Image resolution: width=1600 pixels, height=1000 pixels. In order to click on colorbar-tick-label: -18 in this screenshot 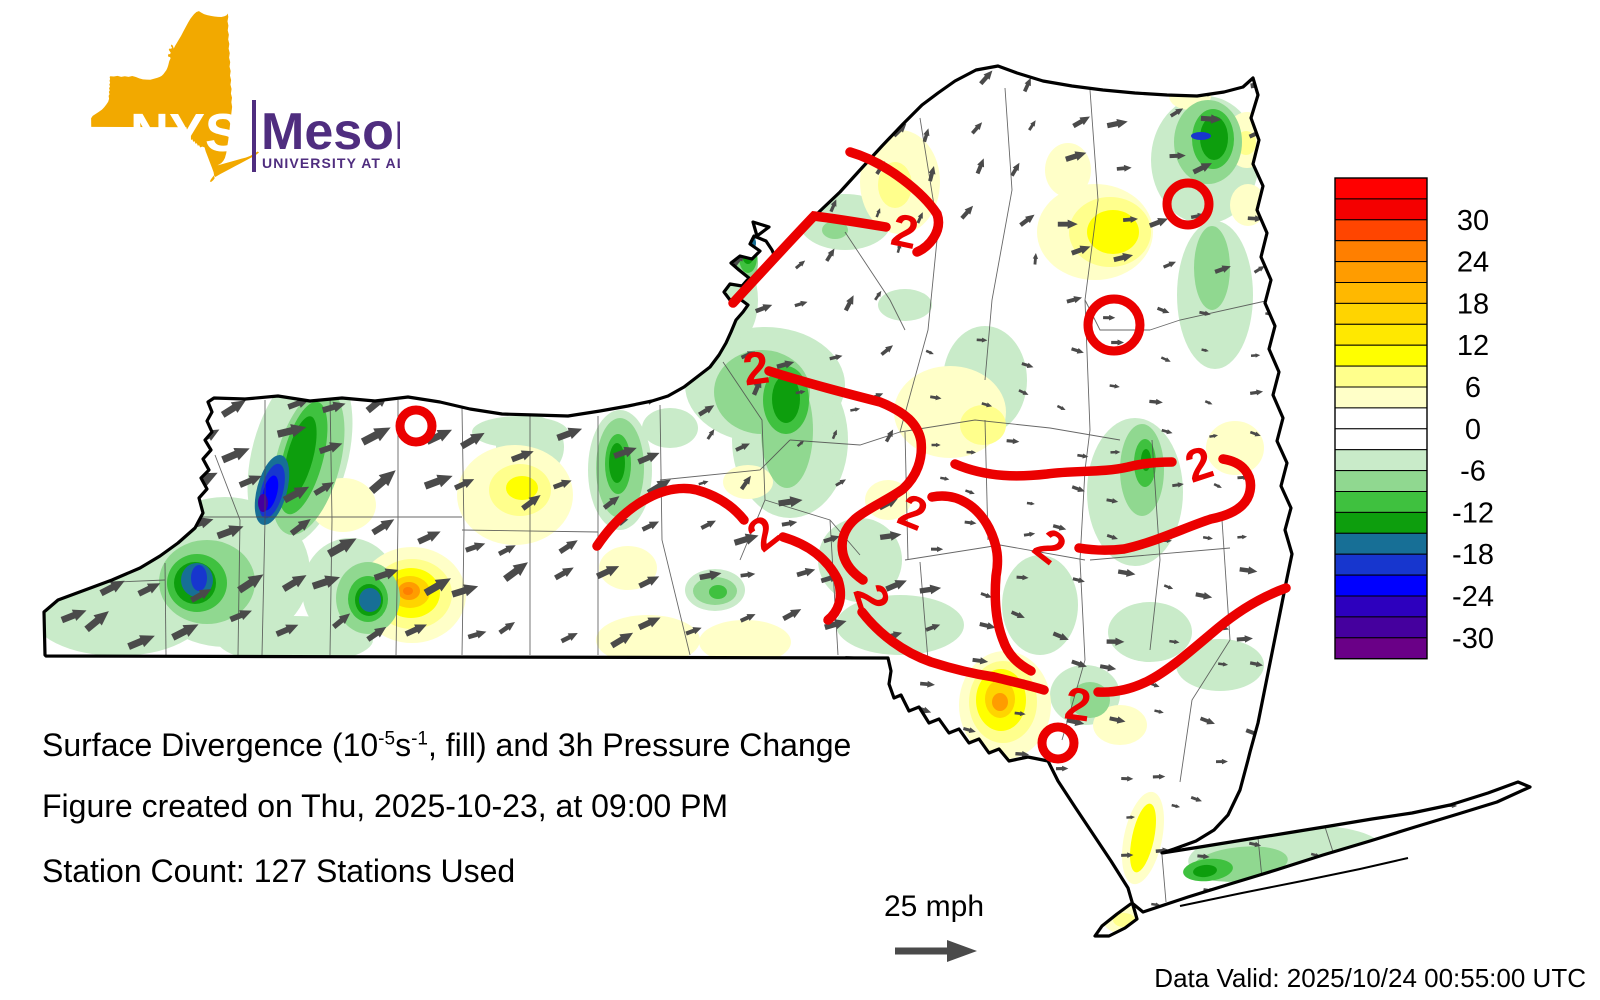, I will do `click(1473, 555)`.